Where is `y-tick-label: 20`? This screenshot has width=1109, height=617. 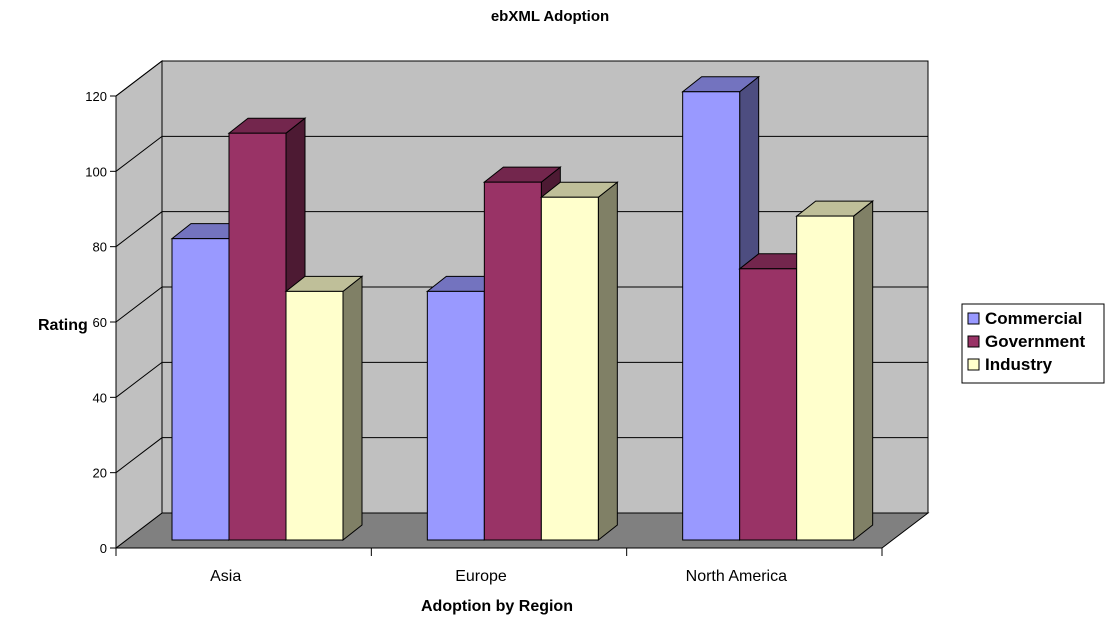
y-tick-label: 20 is located at coordinates (100, 473).